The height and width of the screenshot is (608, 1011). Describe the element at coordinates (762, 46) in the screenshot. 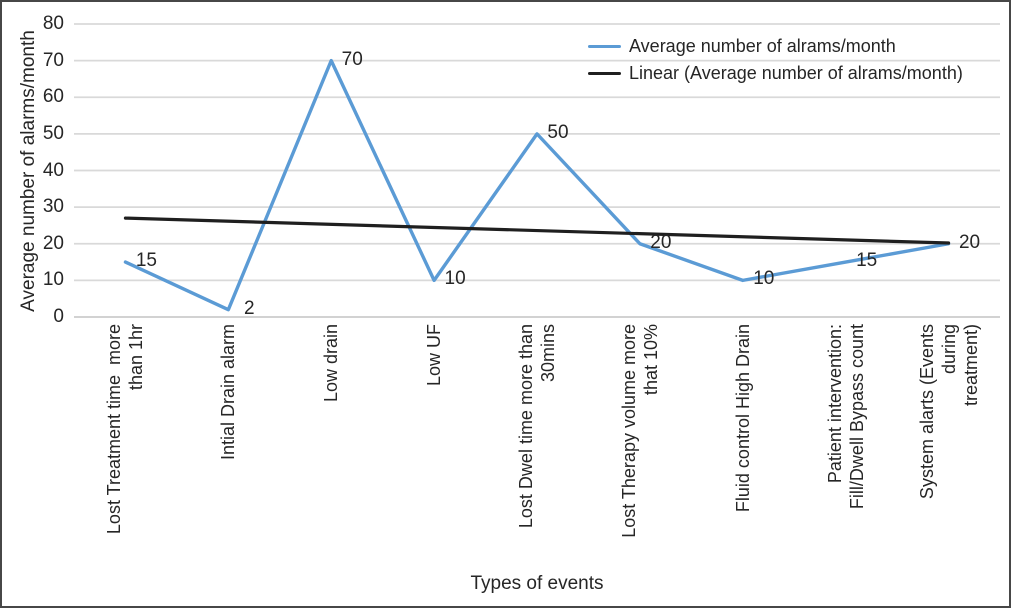

I see `legend-label-series: Average number of alrams/month` at that location.